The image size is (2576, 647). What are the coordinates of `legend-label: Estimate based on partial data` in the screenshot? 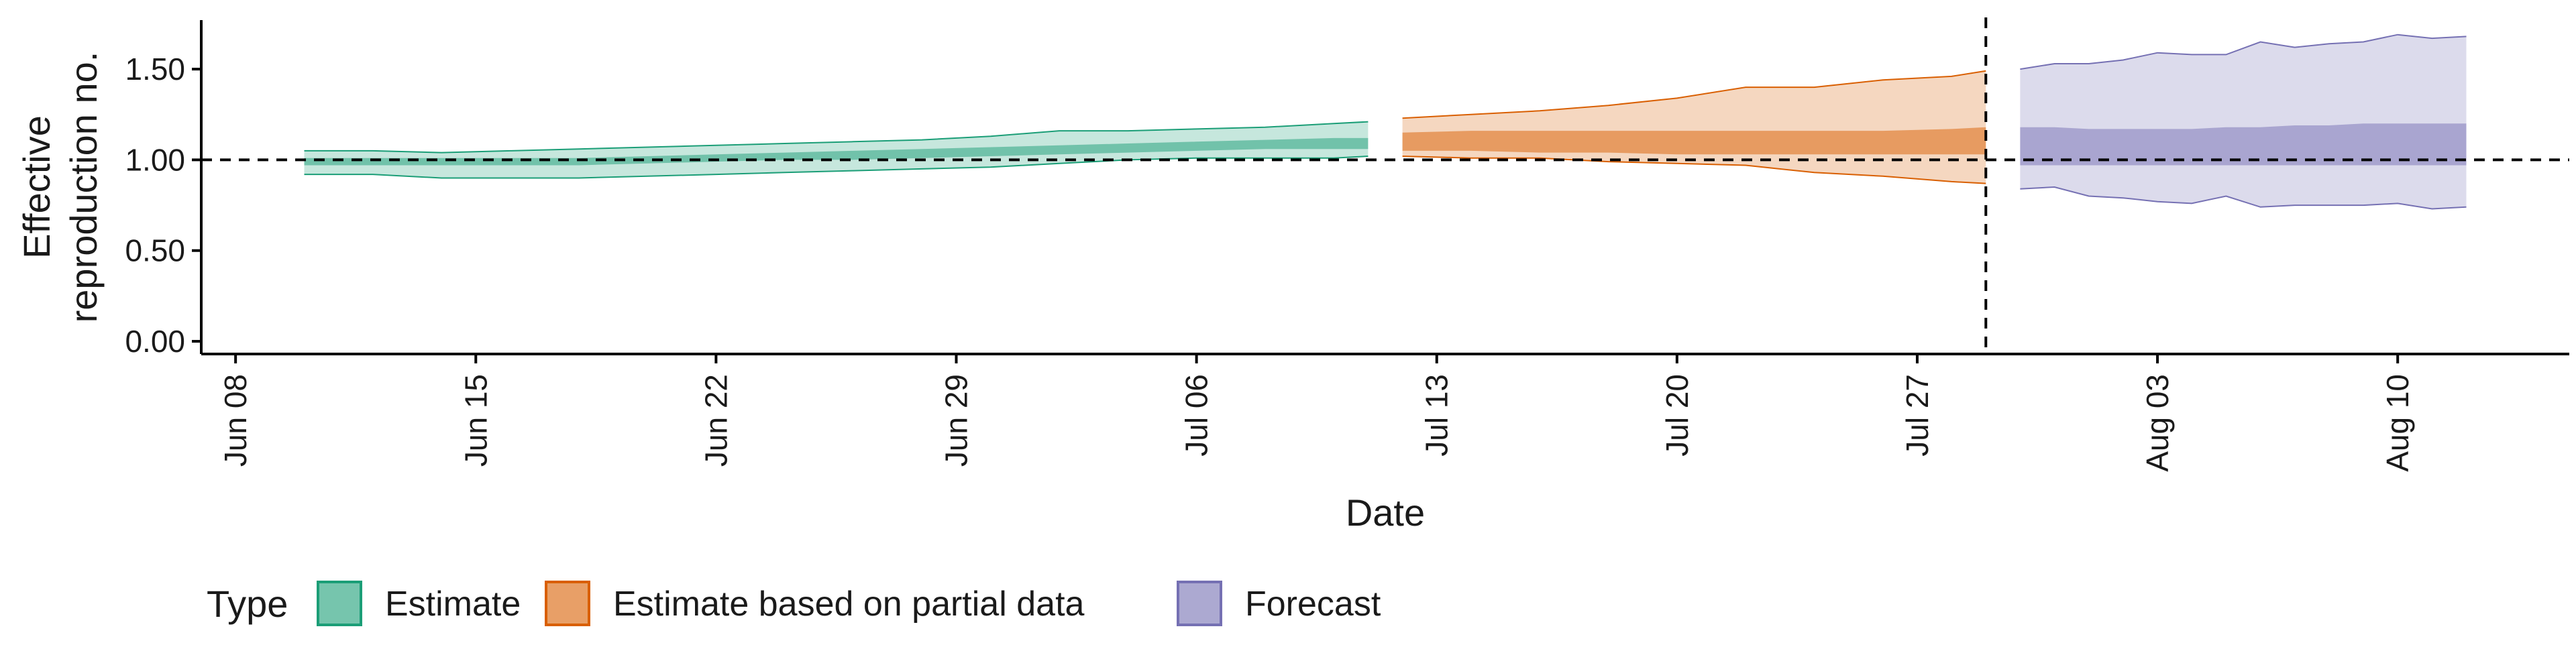 It's located at (849, 604).